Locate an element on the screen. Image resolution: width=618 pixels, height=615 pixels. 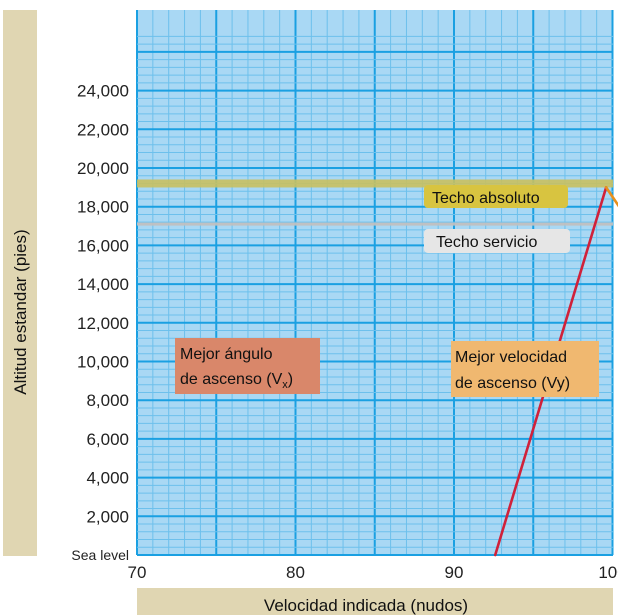
vx-annotation-subscript: x is located at coordinates (285, 385).